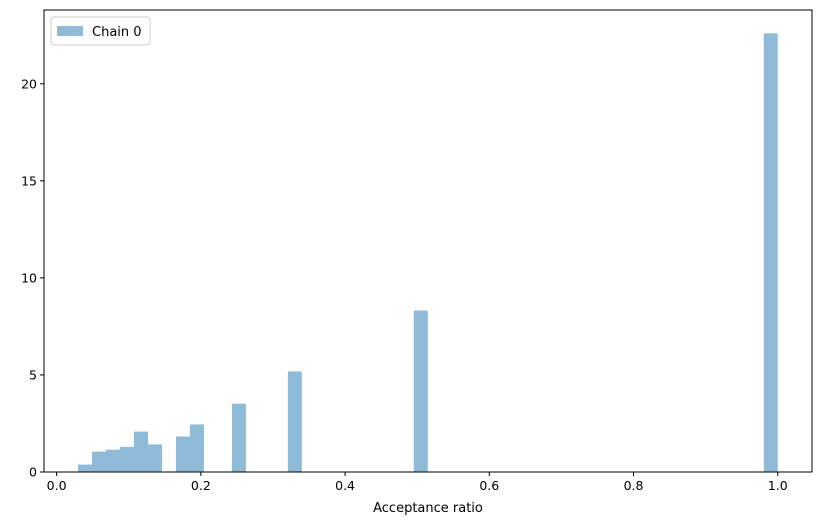 The height and width of the screenshot is (525, 822). What do you see at coordinates (345, 485) in the screenshot?
I see `x-tick-label-2: 0.4` at bounding box center [345, 485].